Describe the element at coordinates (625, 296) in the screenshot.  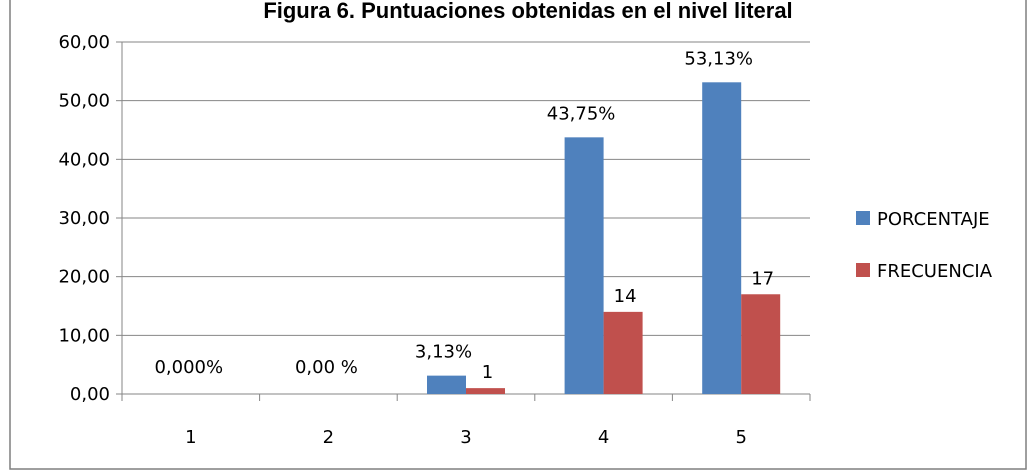
I see `data-label: 14` at that location.